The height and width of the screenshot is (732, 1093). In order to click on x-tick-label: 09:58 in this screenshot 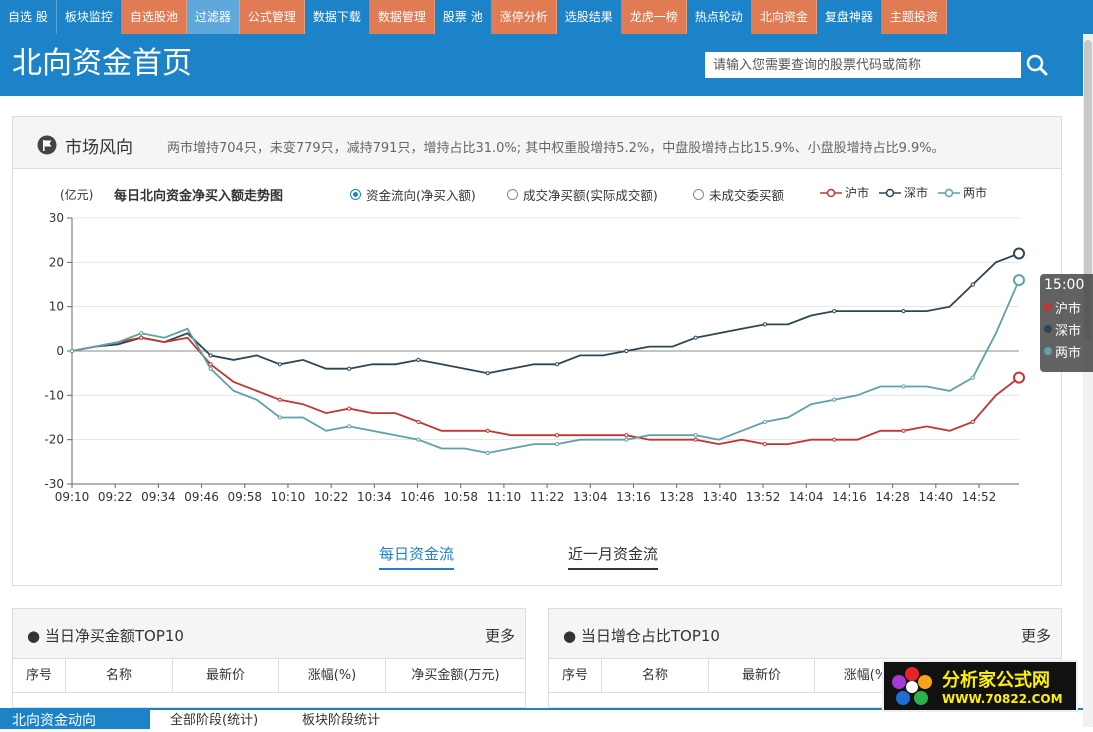, I will do `click(244, 497)`.